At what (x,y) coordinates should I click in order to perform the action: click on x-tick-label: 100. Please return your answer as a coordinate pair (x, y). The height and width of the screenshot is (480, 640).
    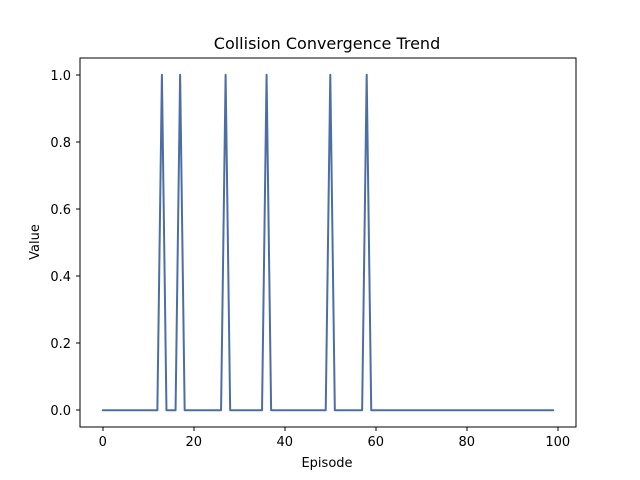
    Looking at the image, I should click on (557, 442).